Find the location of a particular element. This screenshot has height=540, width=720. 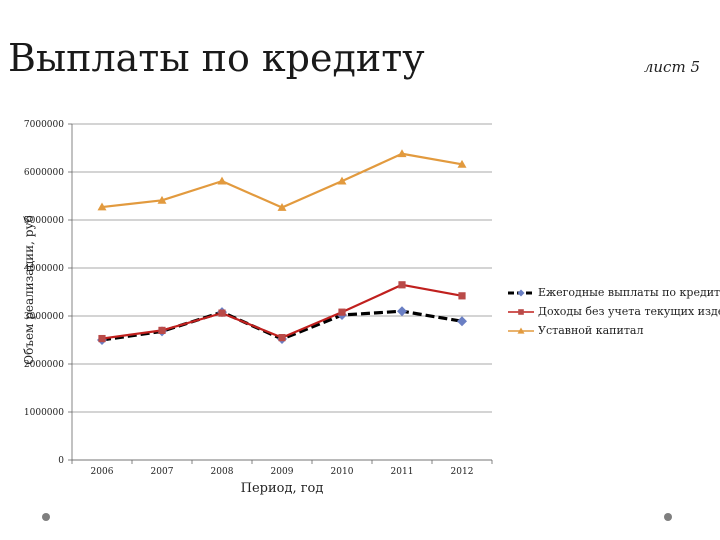

series-line is located at coordinates (282, 180).